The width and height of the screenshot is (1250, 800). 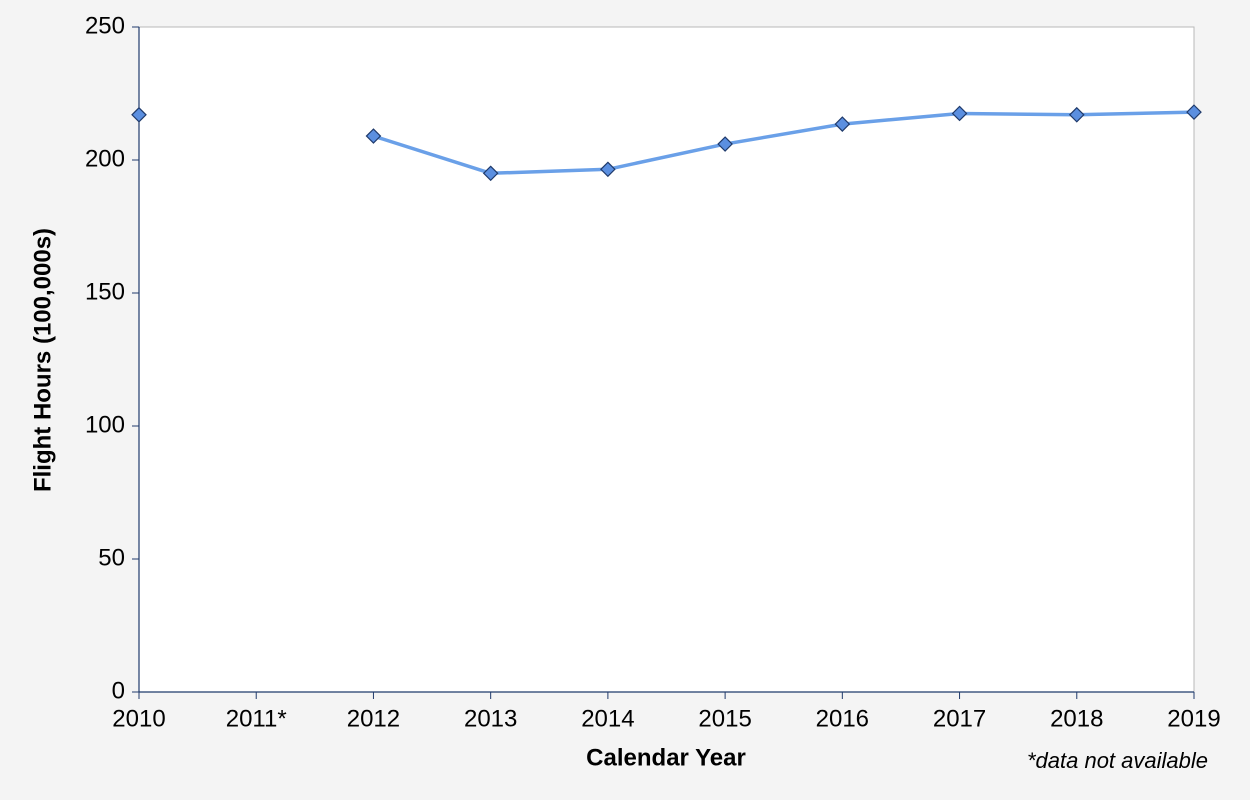 What do you see at coordinates (373, 718) in the screenshot?
I see `x-tick-label: 2012` at bounding box center [373, 718].